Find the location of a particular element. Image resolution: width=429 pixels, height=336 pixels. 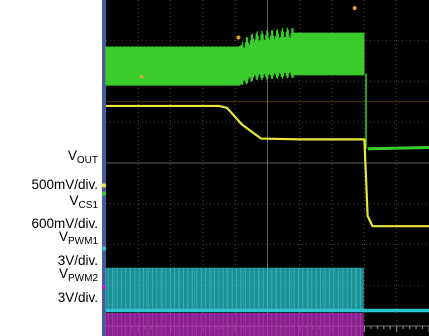

vout-label: VOUT is located at coordinates (82, 157).